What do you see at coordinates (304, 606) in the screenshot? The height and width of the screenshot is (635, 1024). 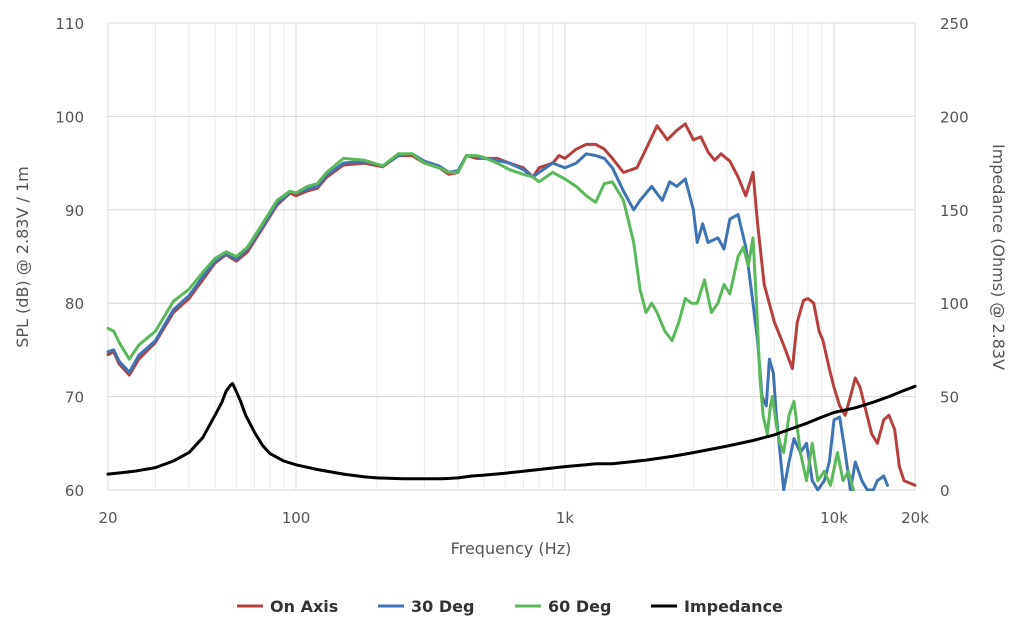 I see `legend-item-label: On Axis` at bounding box center [304, 606].